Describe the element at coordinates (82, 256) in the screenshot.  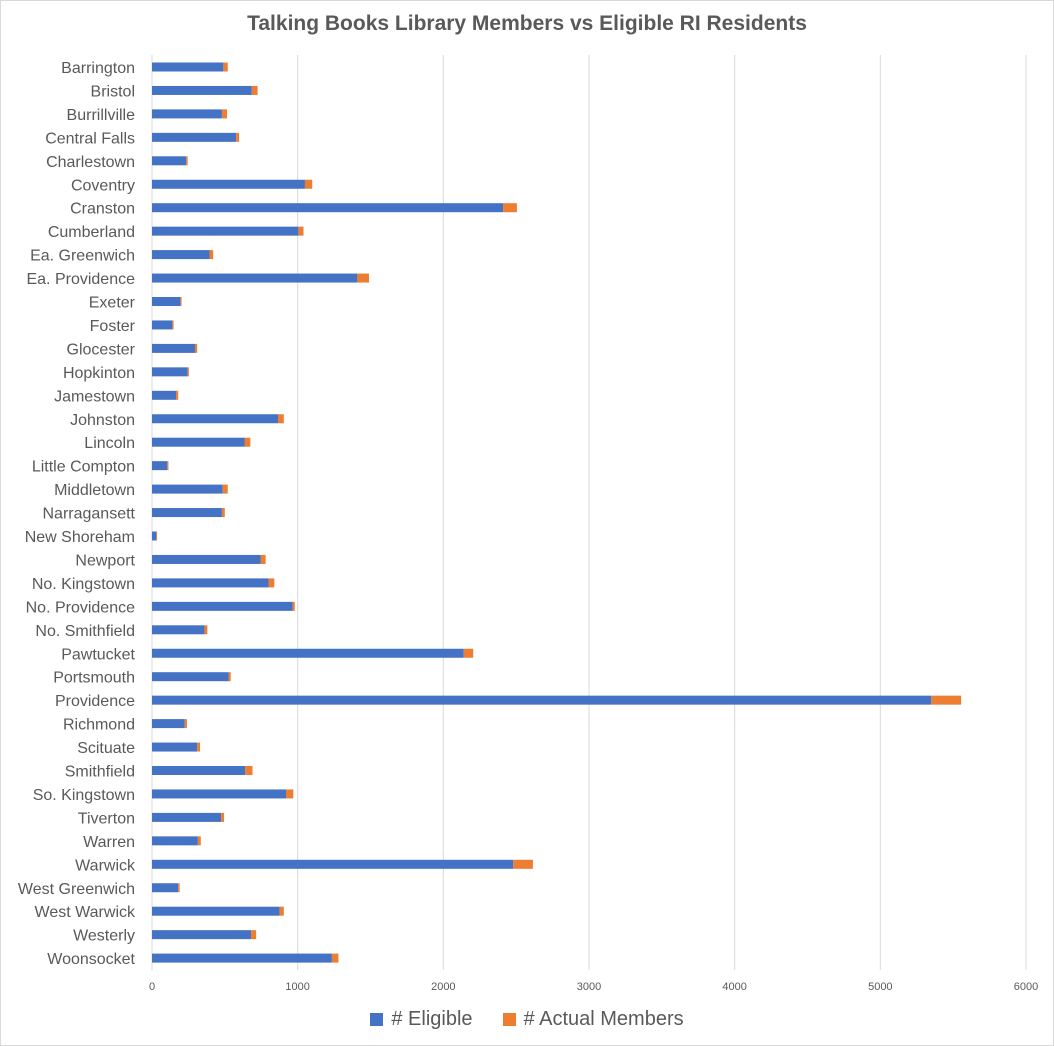
I see `category-label: Ea. Greenwich` at that location.